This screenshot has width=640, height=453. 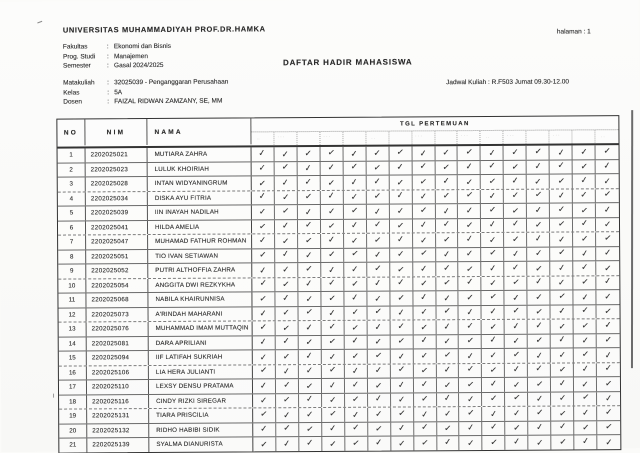 What do you see at coordinates (573, 32) in the screenshot?
I see `page-number: halaman : 1` at bounding box center [573, 32].